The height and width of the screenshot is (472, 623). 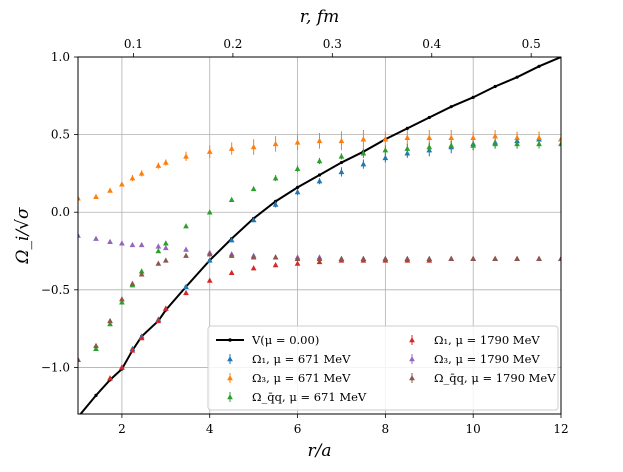 What do you see at coordinates (560, 429) in the screenshot?
I see `x-tick-label: 12` at bounding box center [560, 429].